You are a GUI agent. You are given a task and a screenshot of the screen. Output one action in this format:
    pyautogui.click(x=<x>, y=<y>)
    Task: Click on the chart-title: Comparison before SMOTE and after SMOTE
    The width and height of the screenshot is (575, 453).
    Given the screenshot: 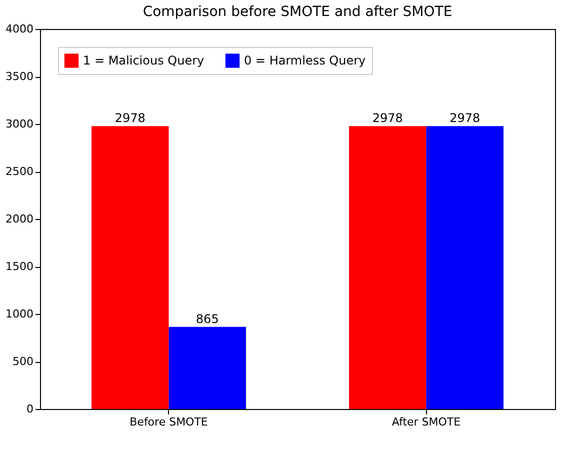 What is the action you would take?
    pyautogui.click(x=297, y=12)
    